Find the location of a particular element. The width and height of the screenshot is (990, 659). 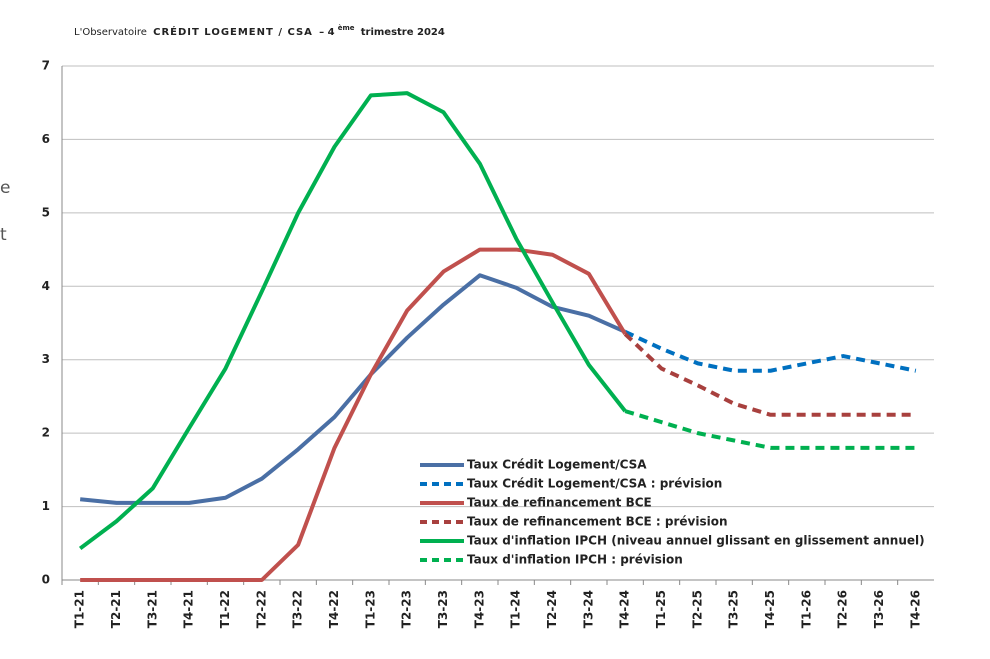

y-tick-label: 2 is located at coordinates (46, 433).